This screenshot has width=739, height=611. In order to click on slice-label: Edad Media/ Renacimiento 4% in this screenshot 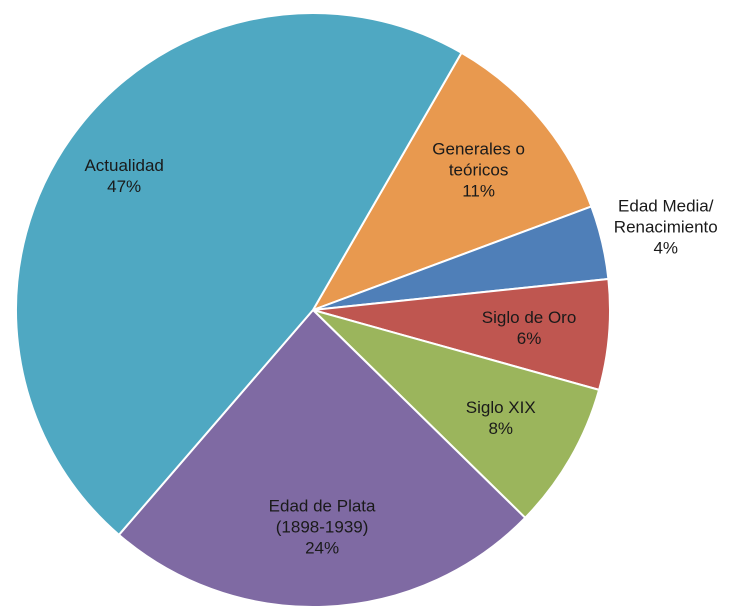, I will do `click(666, 227)`.